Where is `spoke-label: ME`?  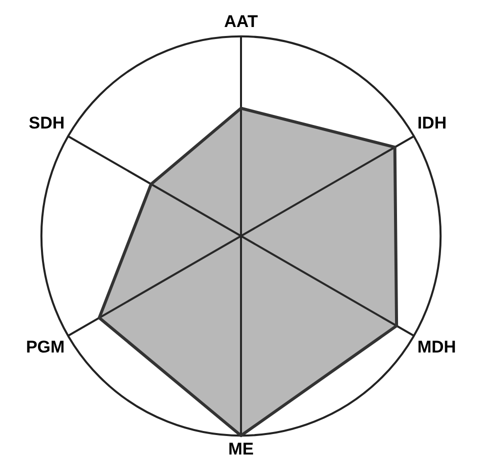 spoke-label: ME is located at coordinates (241, 448).